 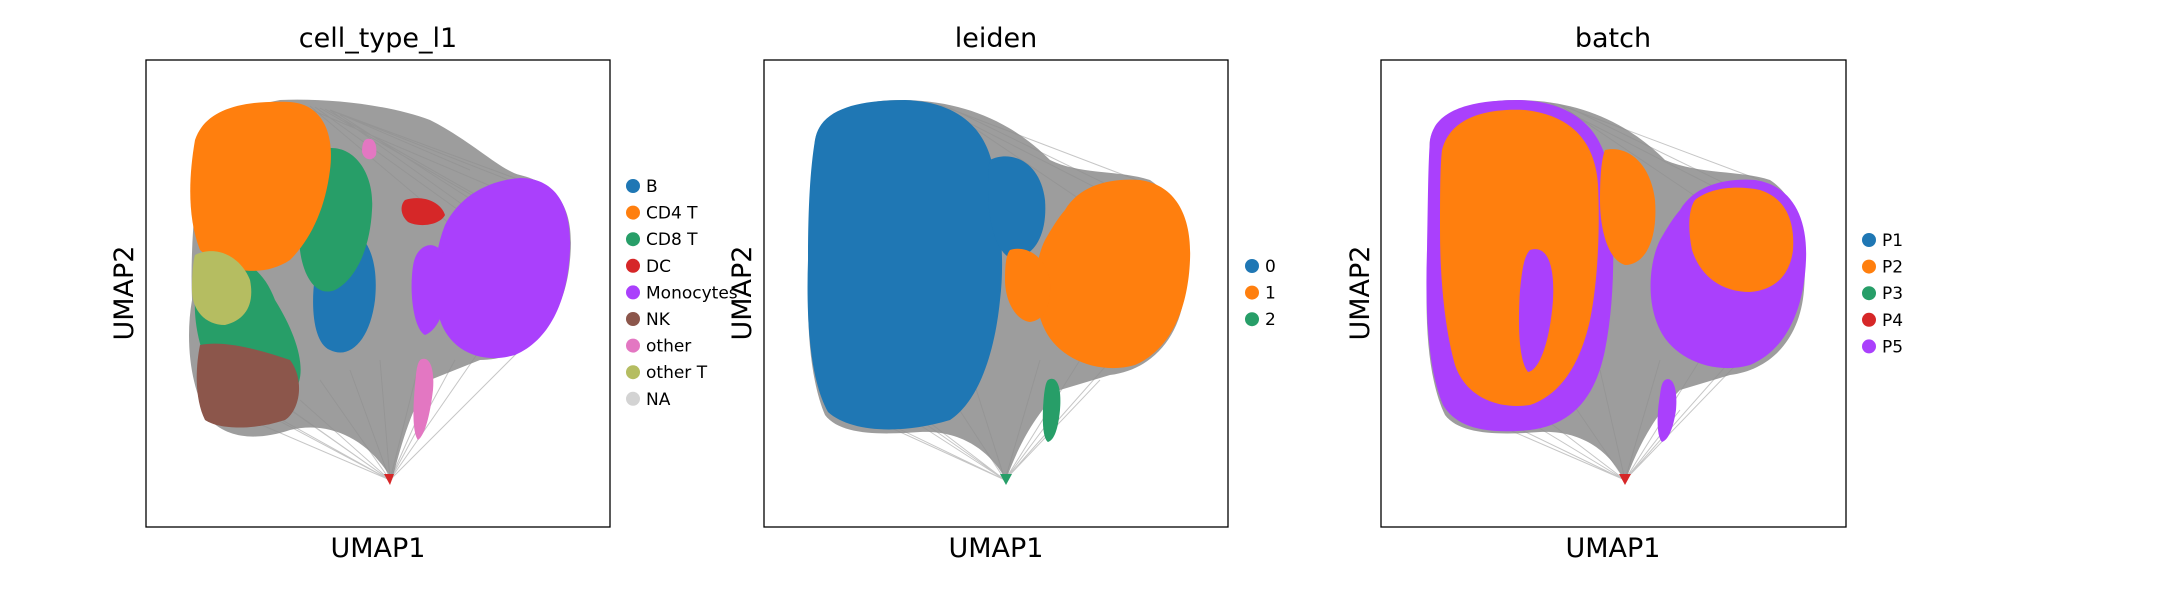 I want to click on legend-label: DC, so click(x=658, y=267).